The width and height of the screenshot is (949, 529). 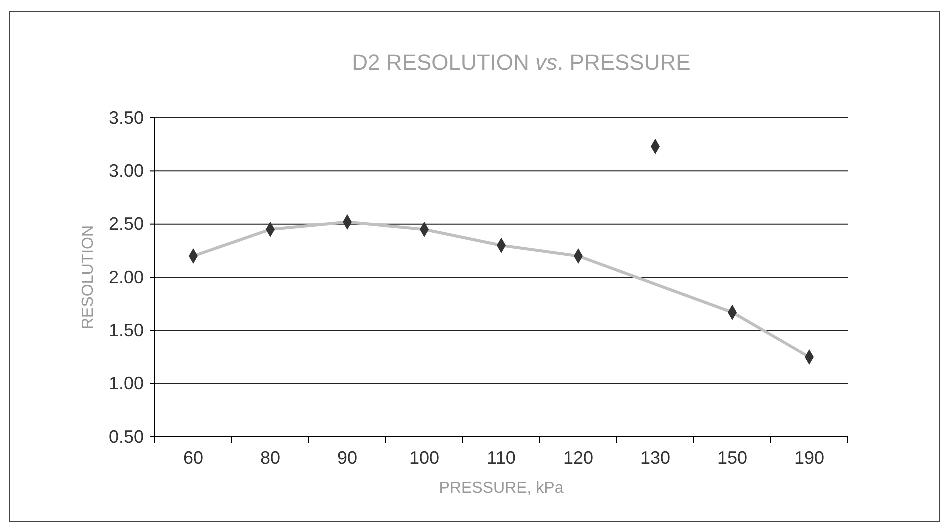 What do you see at coordinates (193, 458) in the screenshot?
I see `x-tick-label: 60` at bounding box center [193, 458].